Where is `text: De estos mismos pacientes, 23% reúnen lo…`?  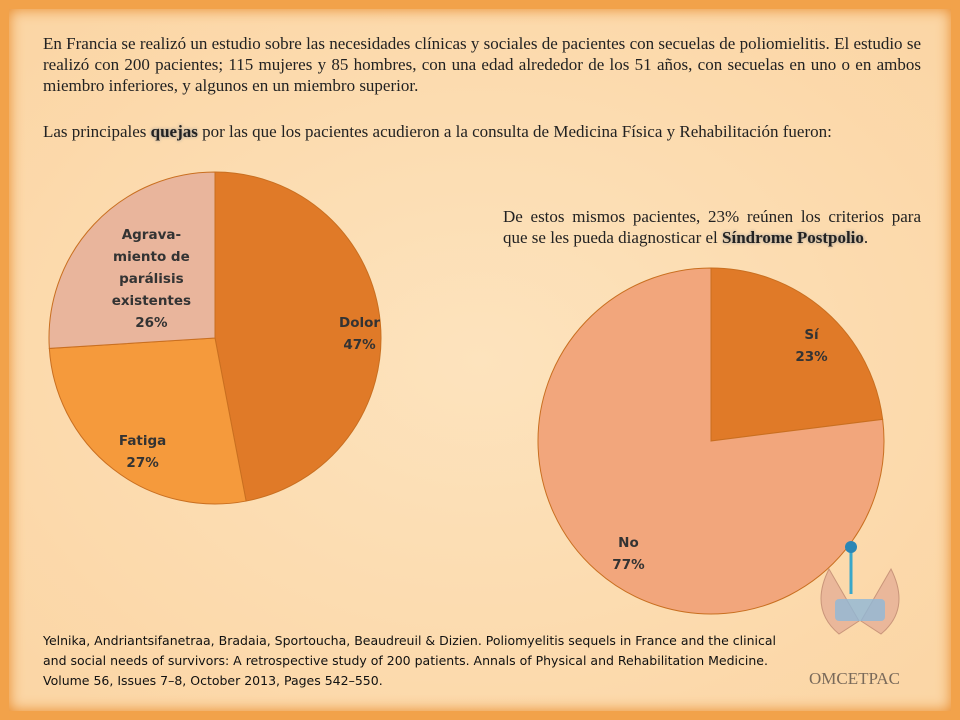
text: De estos mismos pacientes, 23% reúnen lo… is located at coordinates (712, 227).